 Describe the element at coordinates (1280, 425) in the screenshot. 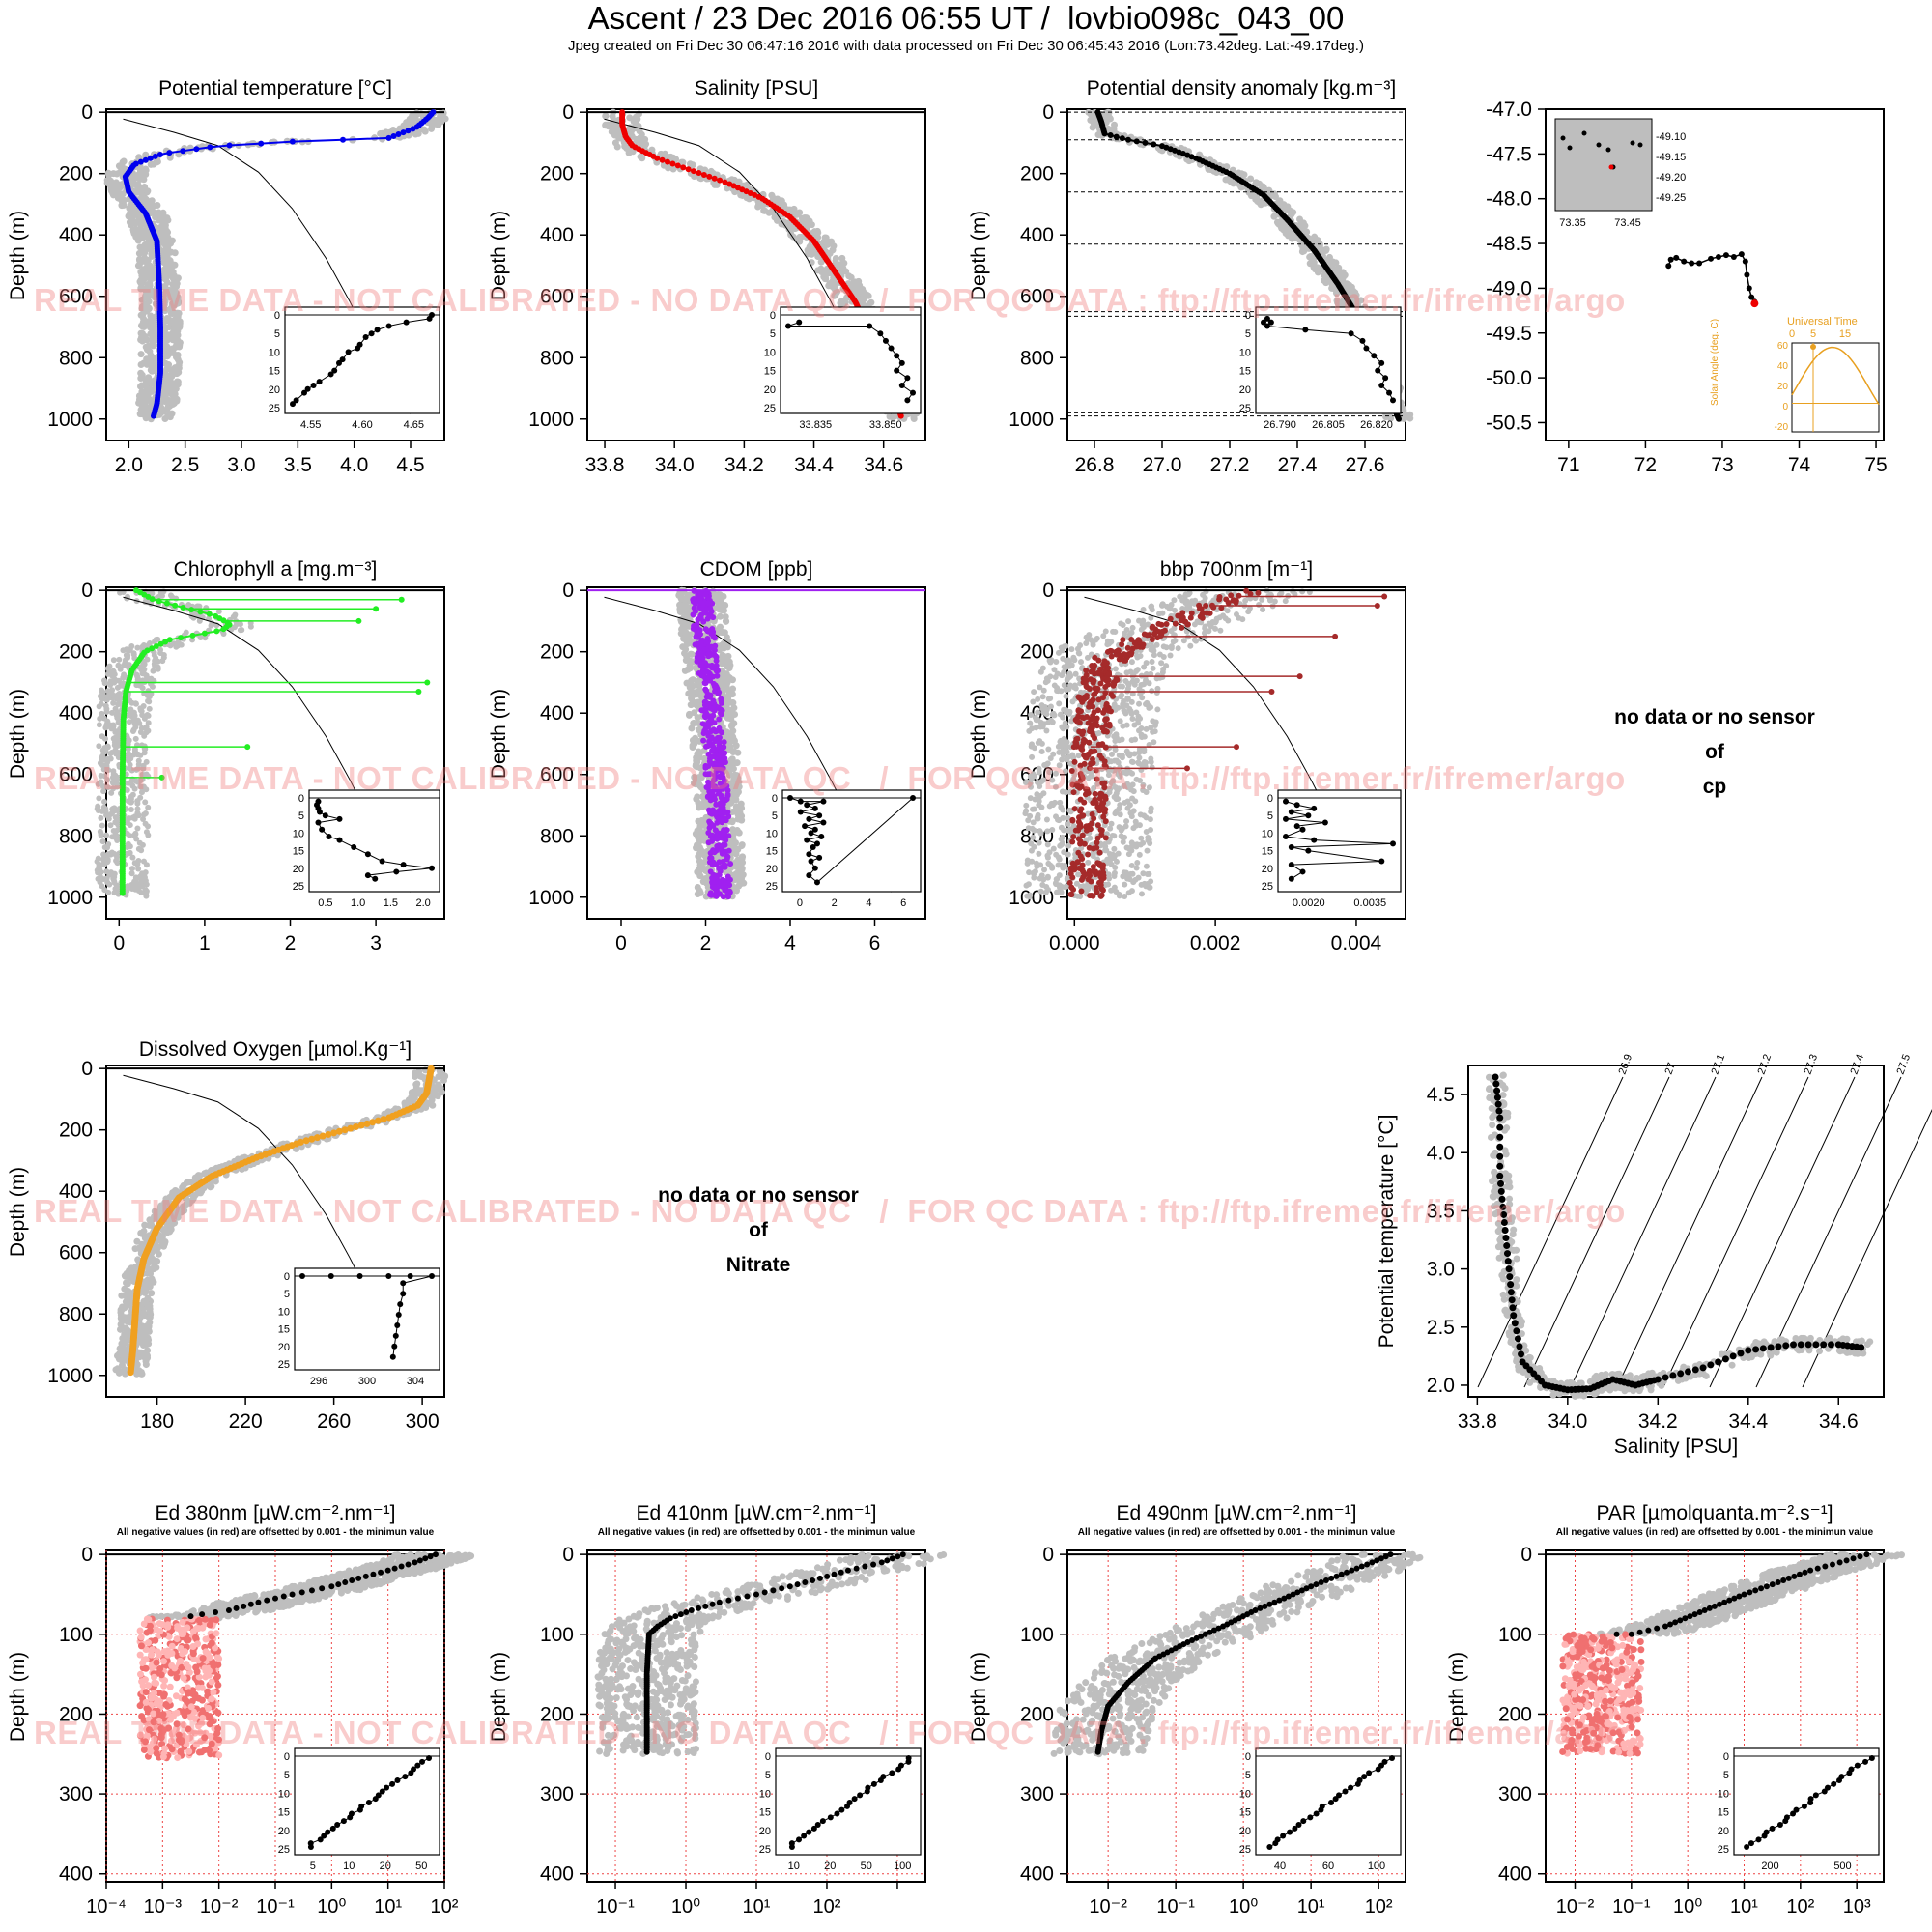

I see `dens-inset-x-label: 26.790` at that location.